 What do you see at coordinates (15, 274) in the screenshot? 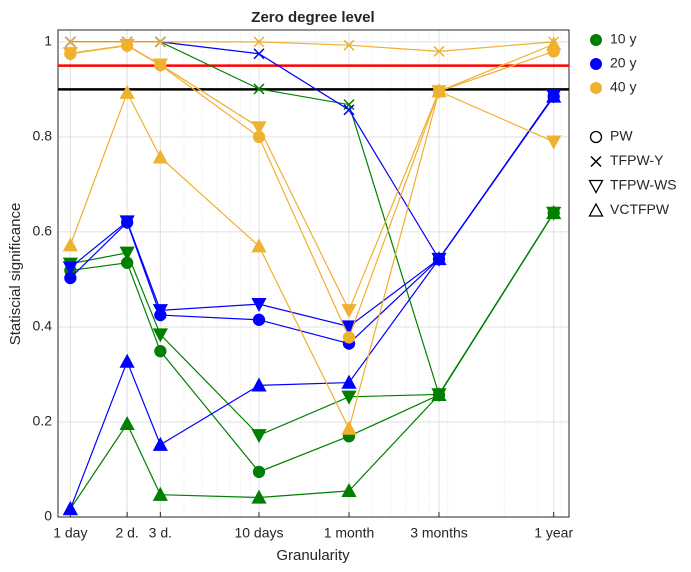
I see `y-axis-label: Statiscial significance` at bounding box center [15, 274].